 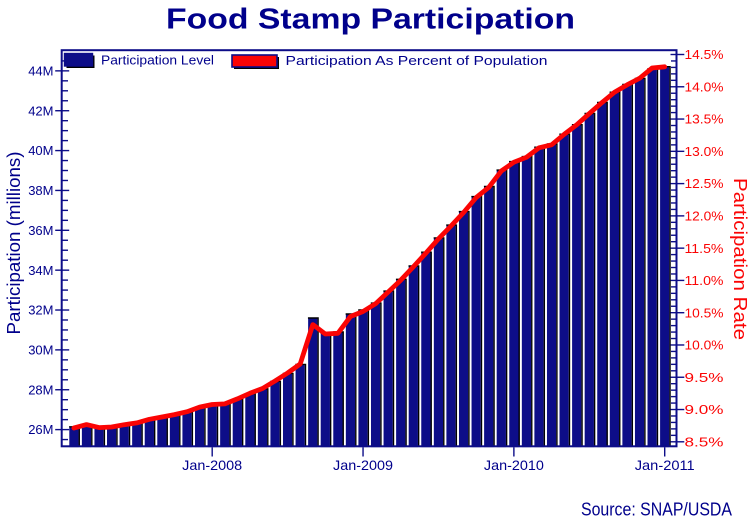 What do you see at coordinates (705, 441) in the screenshot?
I see `svg-text: 8.5%` at bounding box center [705, 441].